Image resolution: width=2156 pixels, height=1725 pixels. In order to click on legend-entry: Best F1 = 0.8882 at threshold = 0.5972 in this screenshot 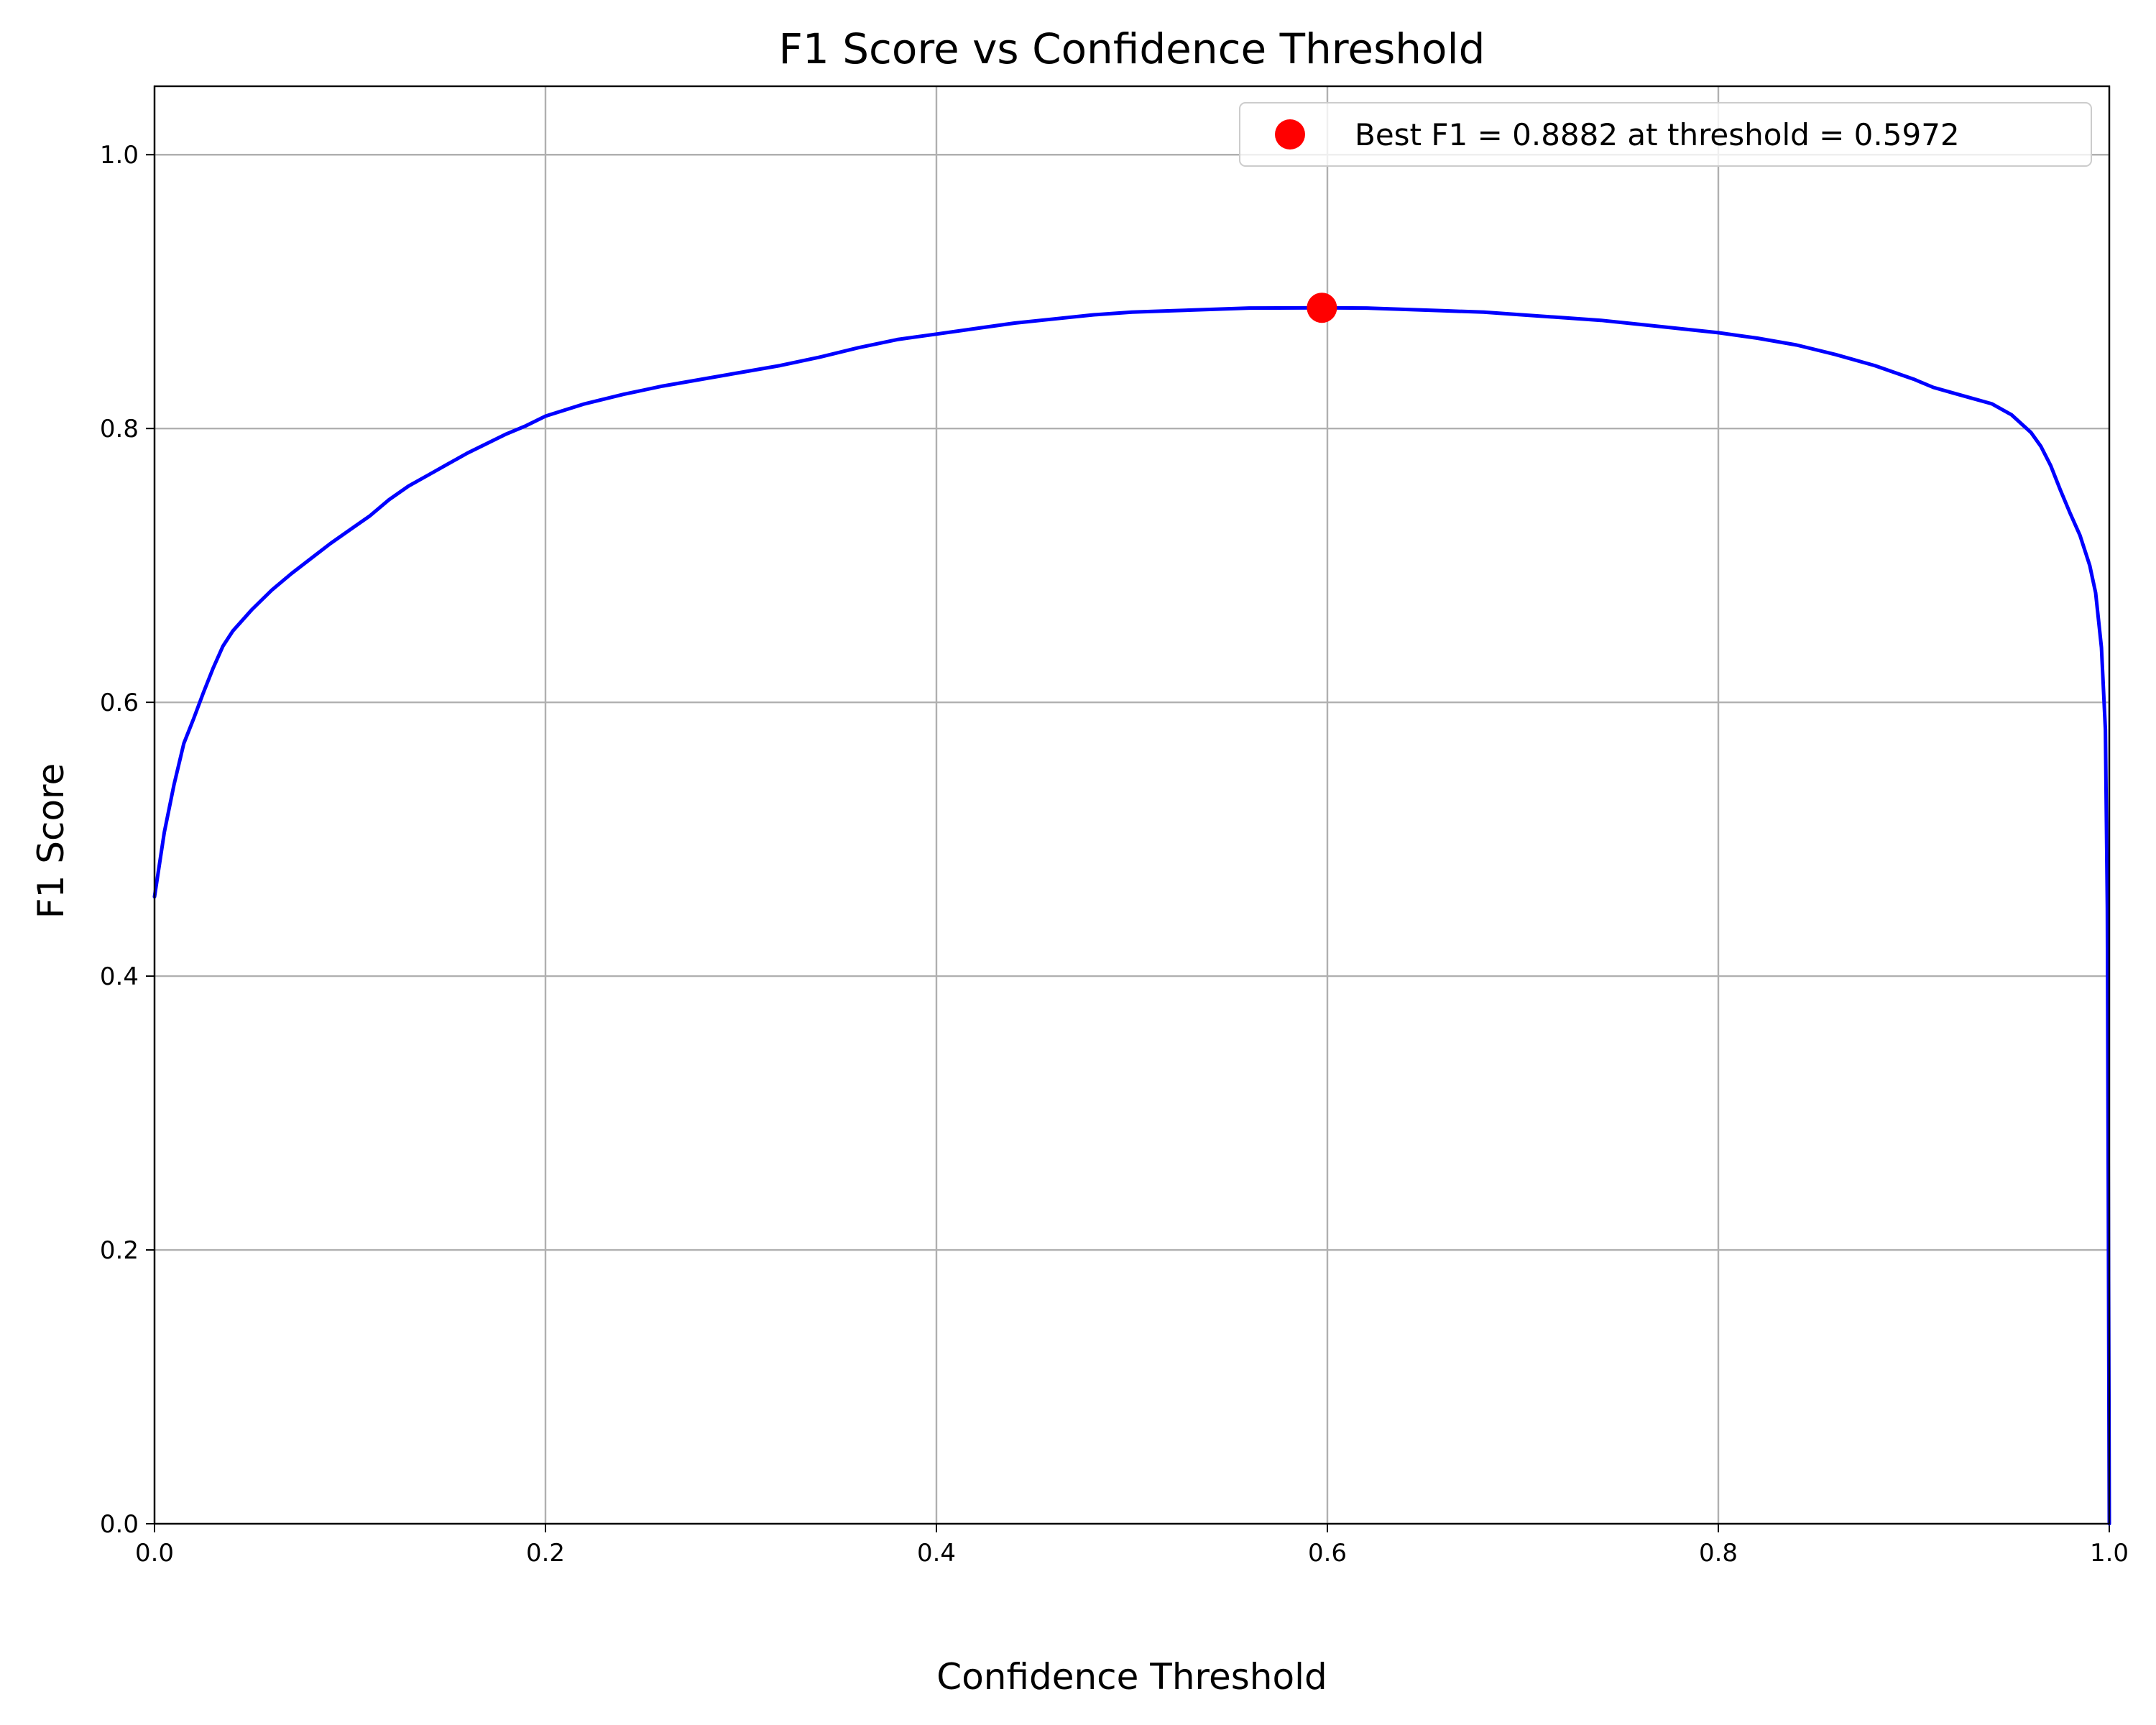, I will do `click(1658, 134)`.